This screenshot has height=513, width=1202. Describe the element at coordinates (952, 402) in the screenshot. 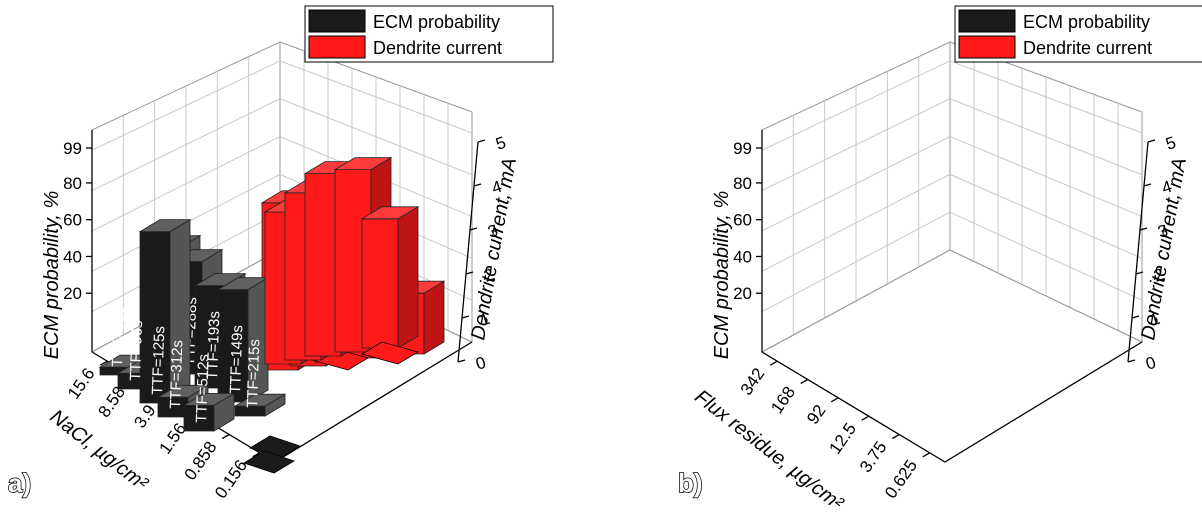

I see `floor-front-edge` at that location.